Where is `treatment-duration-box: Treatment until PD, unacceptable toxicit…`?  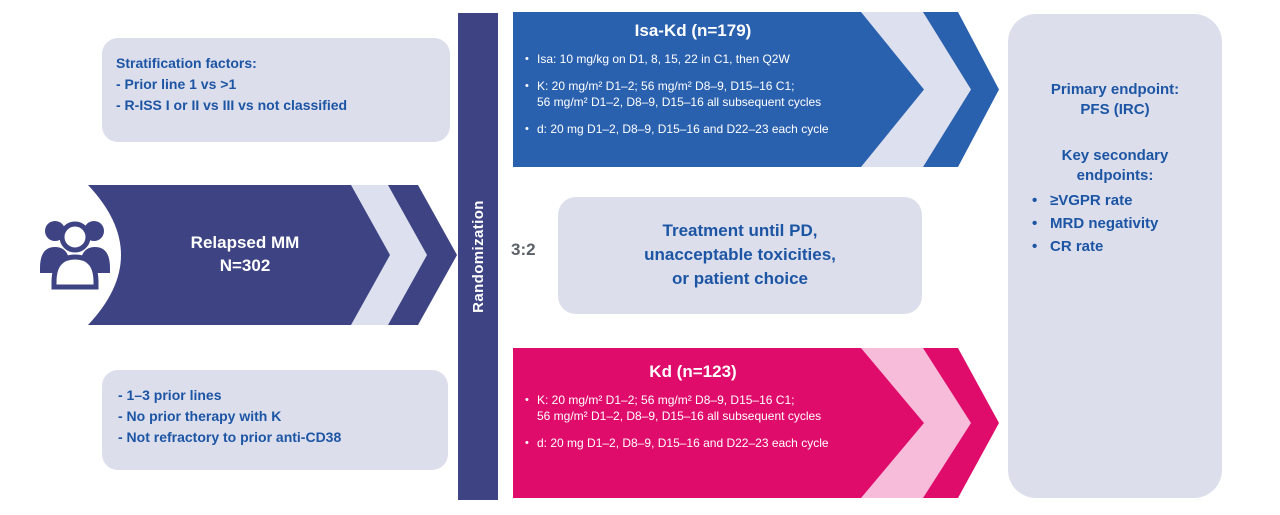
treatment-duration-box: Treatment until PD, unacceptable toxicit… is located at coordinates (740, 255).